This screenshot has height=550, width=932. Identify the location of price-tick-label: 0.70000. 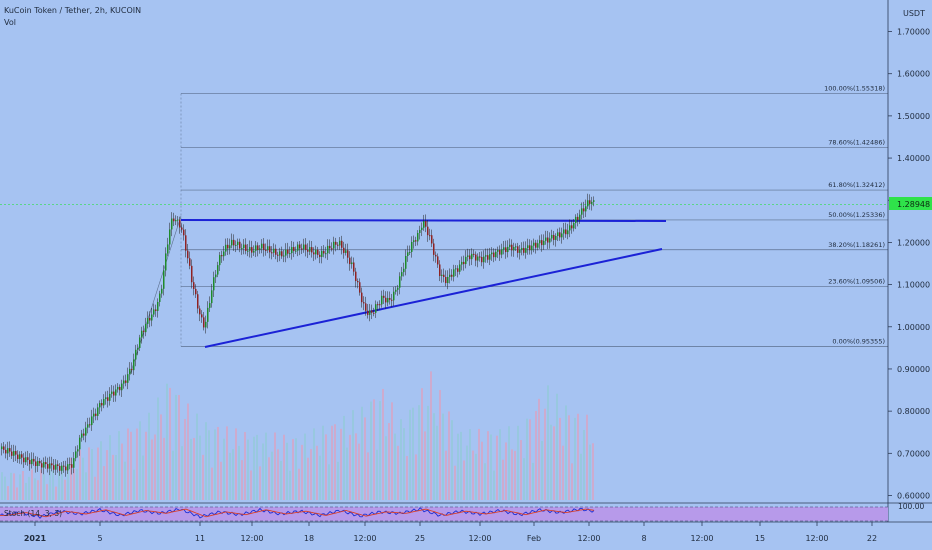
(913, 453).